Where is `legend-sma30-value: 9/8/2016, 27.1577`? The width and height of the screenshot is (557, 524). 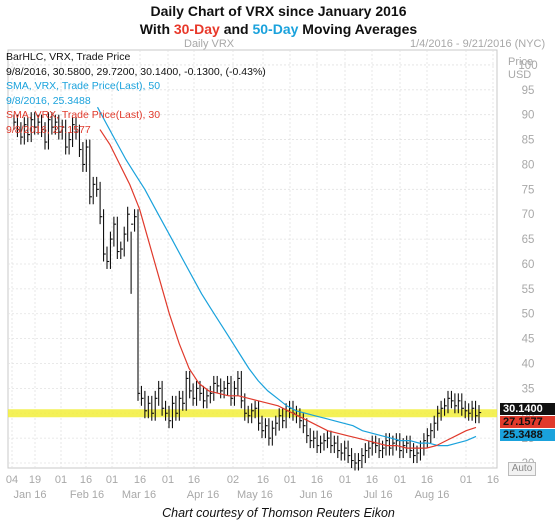
legend-sma30-value: 9/8/2016, 27.1577 is located at coordinates (48, 129).